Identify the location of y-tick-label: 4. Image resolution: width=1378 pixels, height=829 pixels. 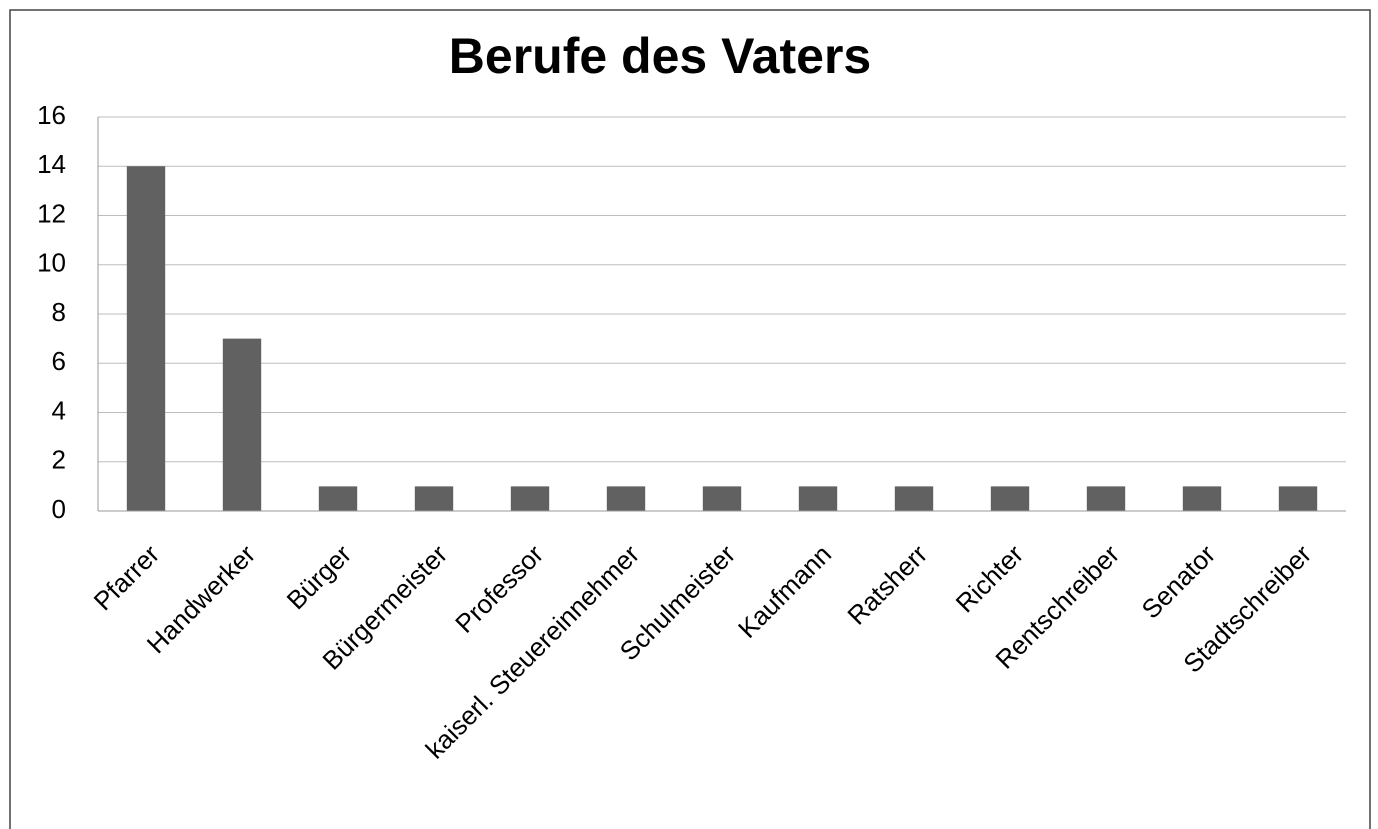
(59, 410).